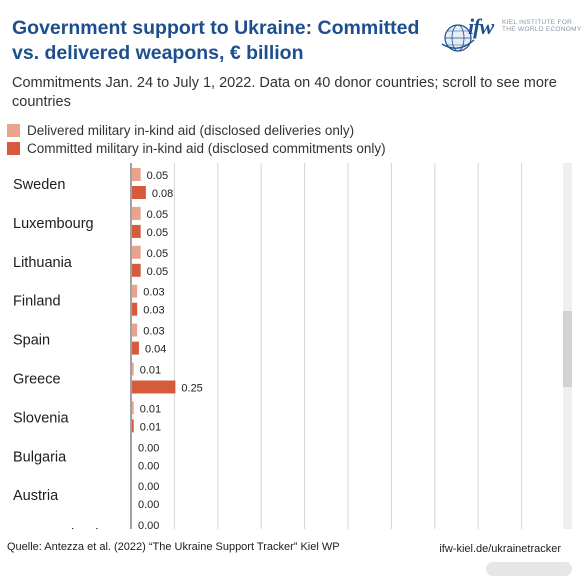  I want to click on logo-line-1: KIEL INSTITUTE FOR, so click(537, 22).